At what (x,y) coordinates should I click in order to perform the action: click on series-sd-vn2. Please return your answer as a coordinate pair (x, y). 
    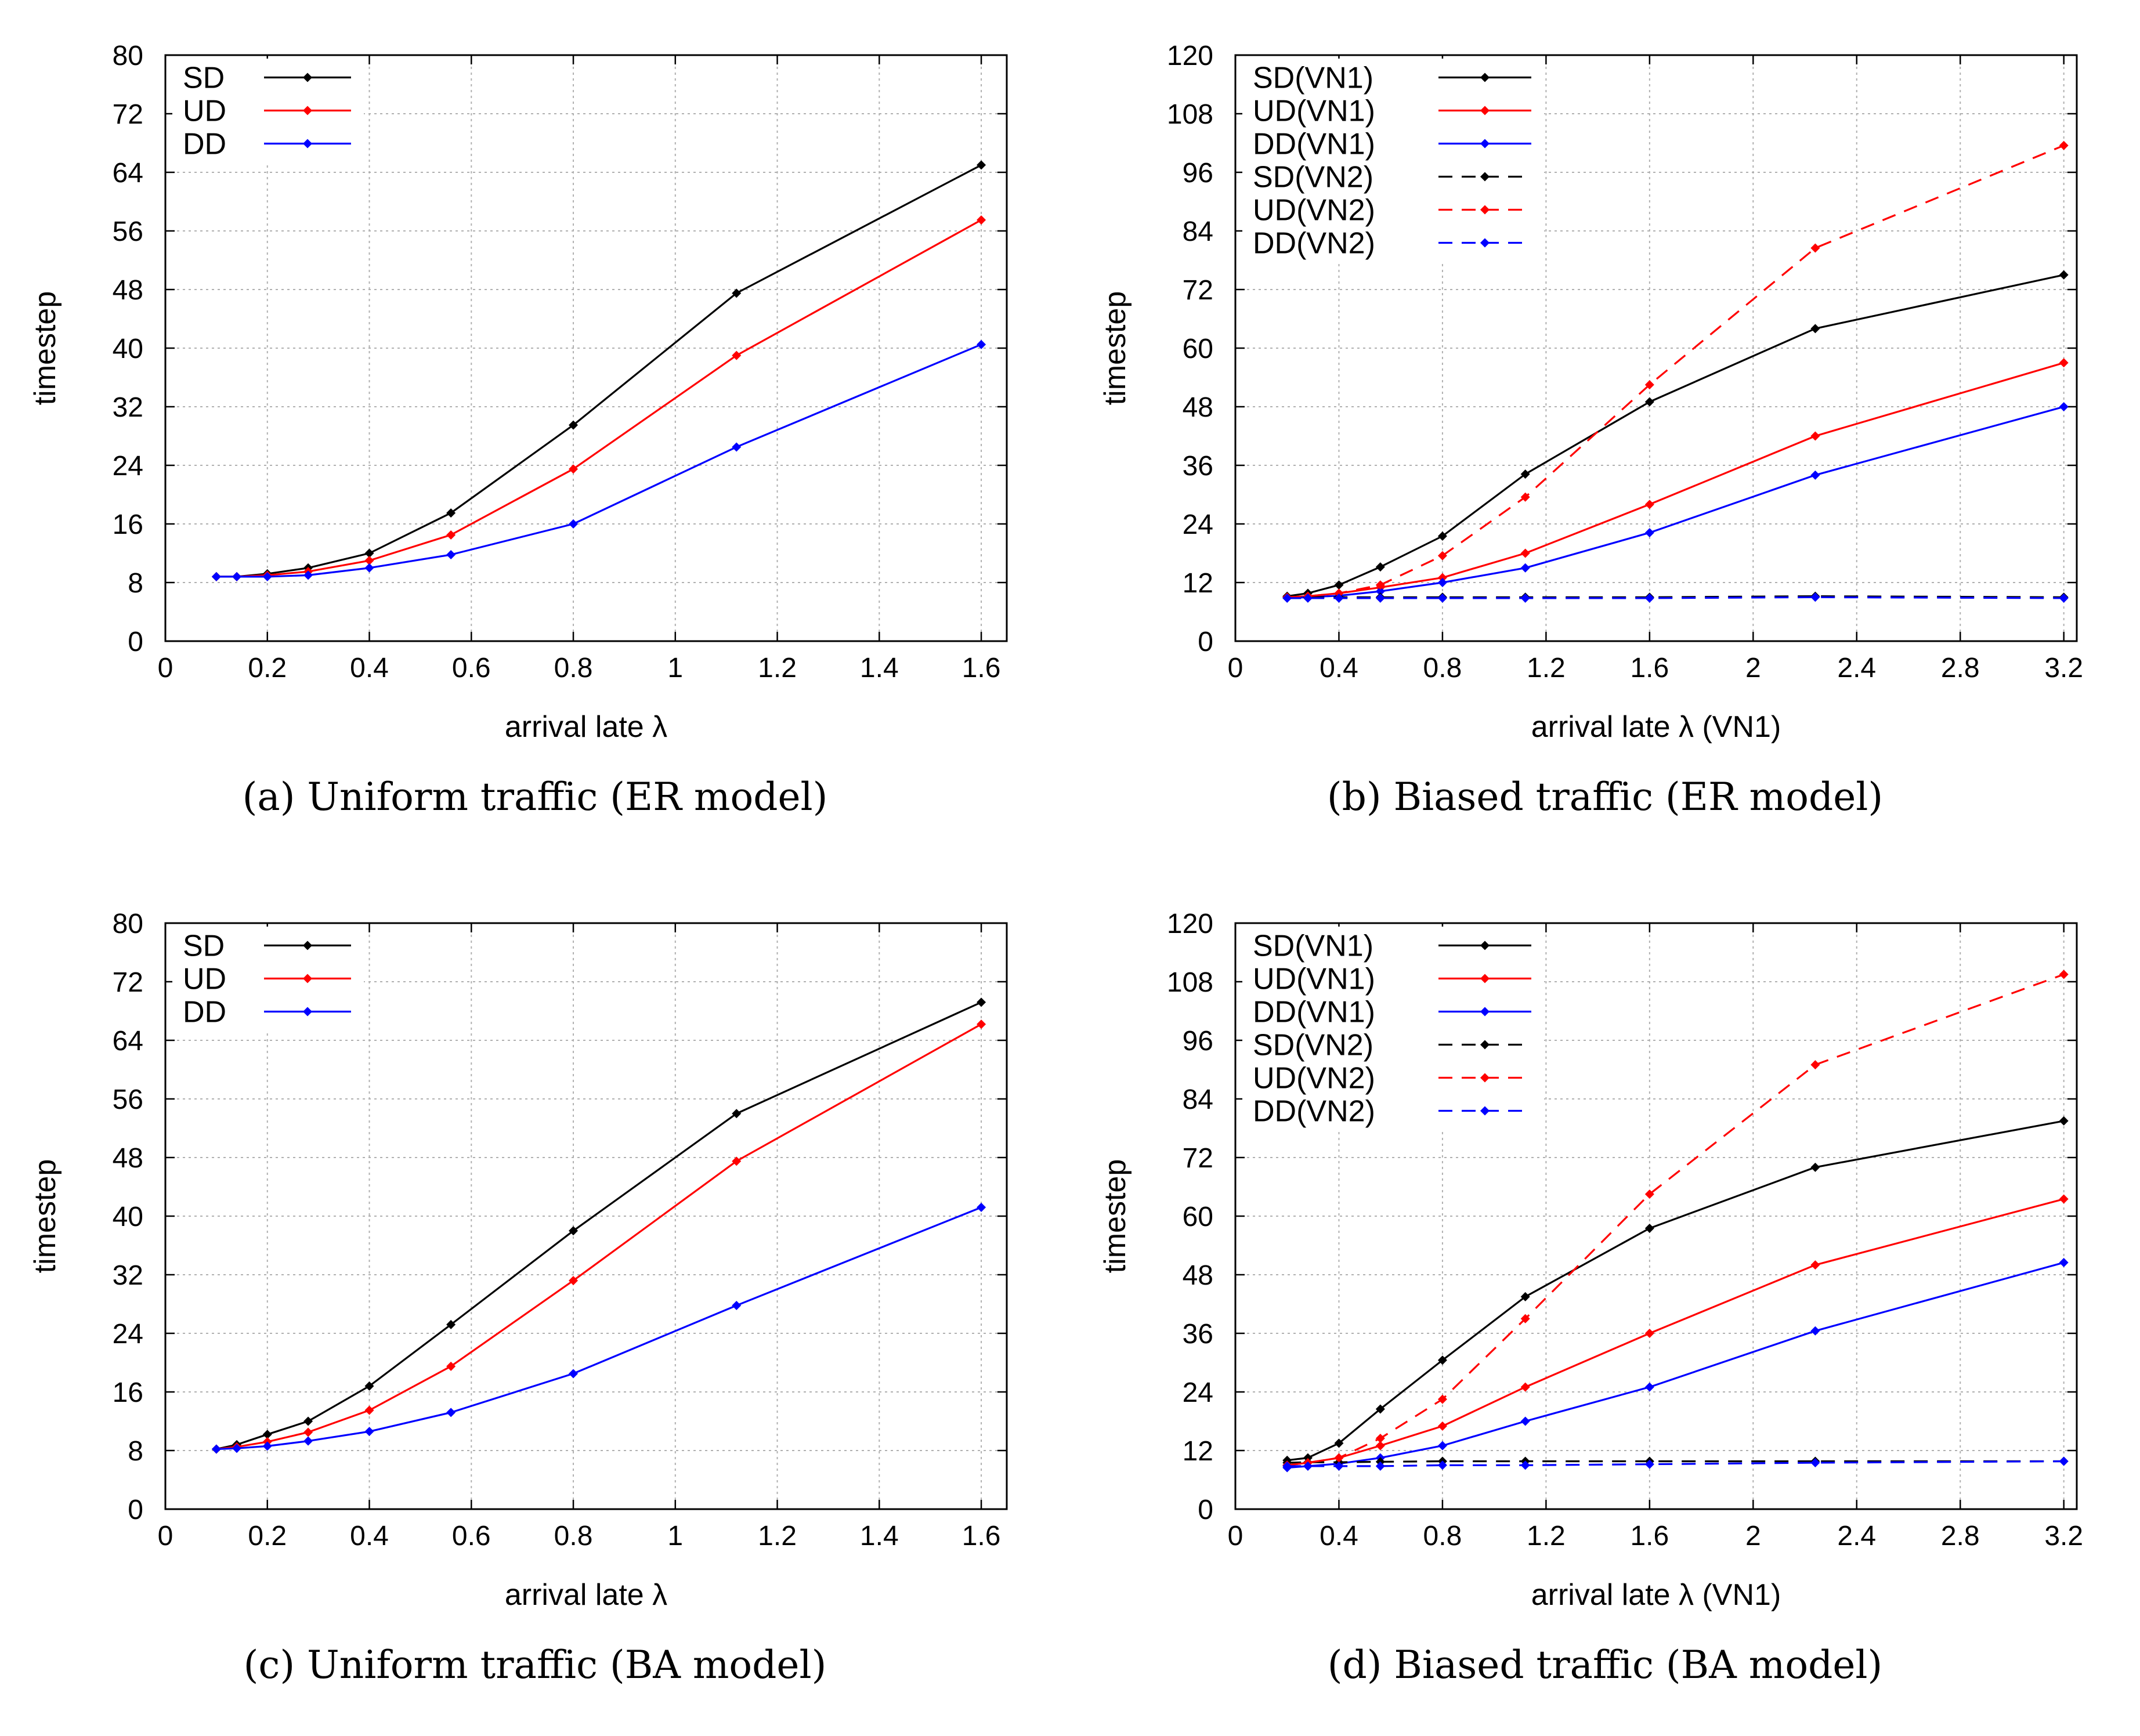
    Looking at the image, I should click on (1675, 596).